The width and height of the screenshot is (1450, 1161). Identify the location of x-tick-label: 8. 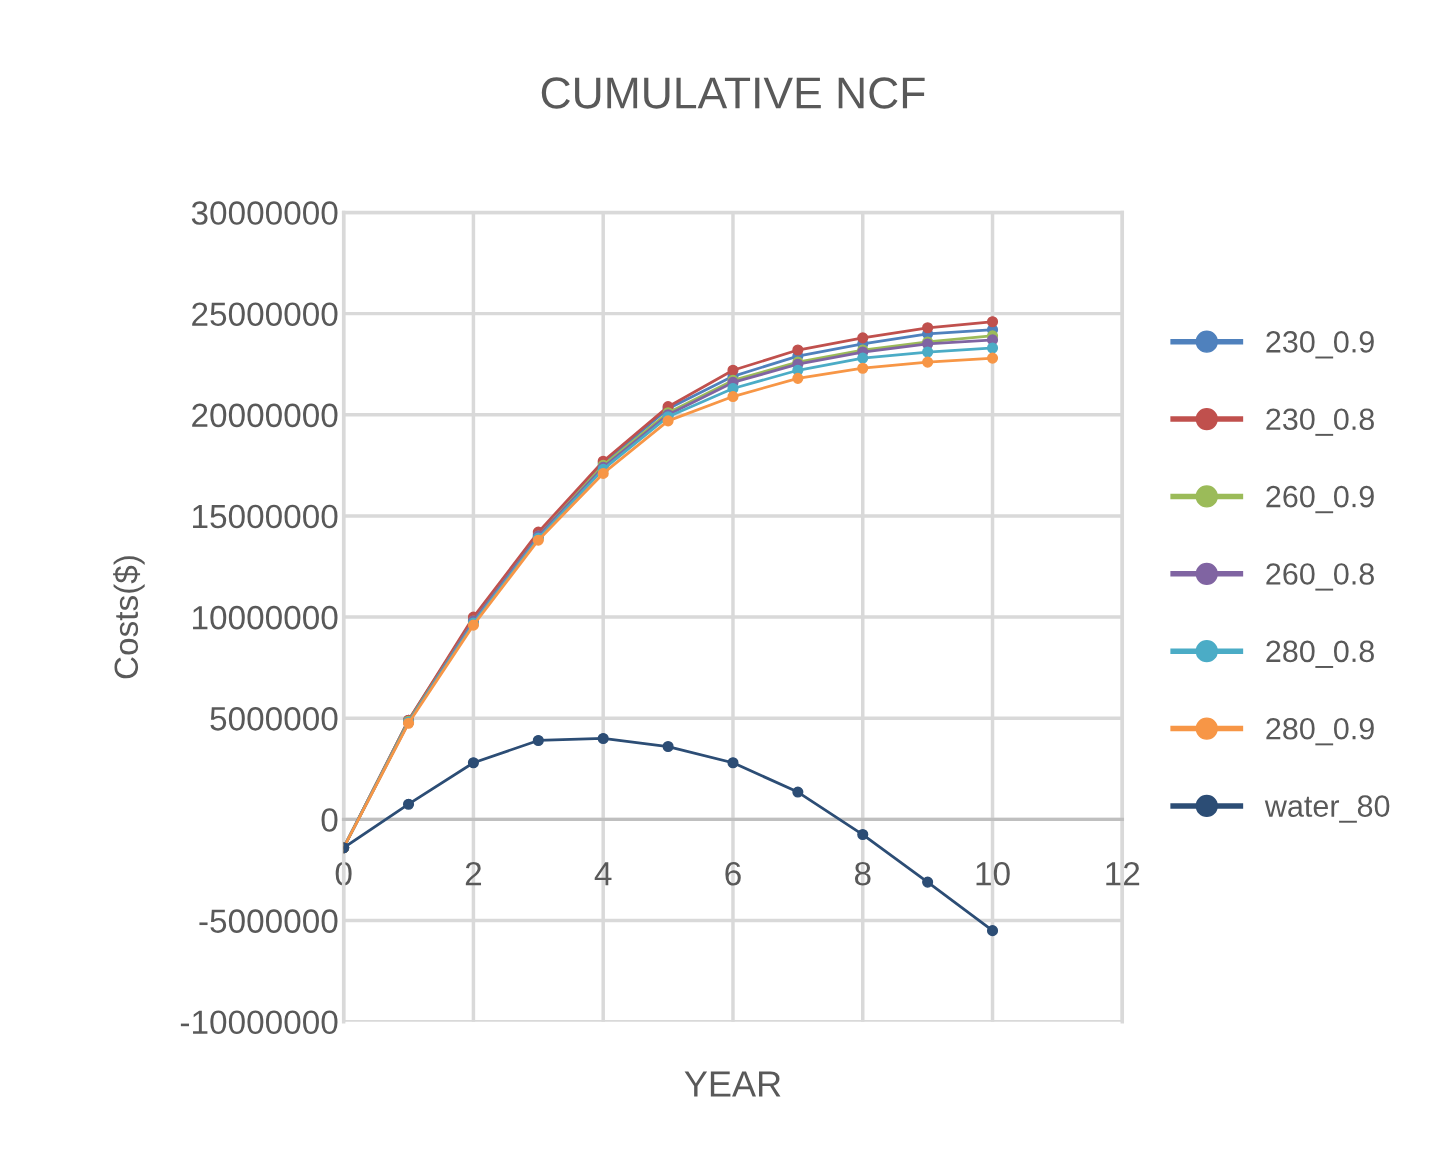
(862, 873).